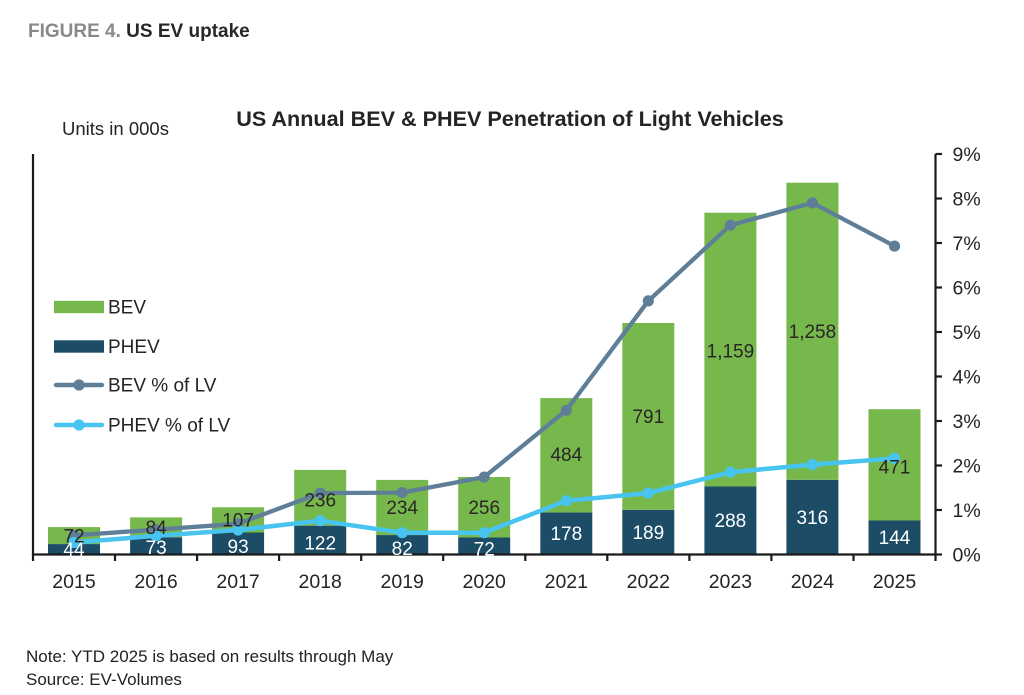  Describe the element at coordinates (967, 289) in the screenshot. I see `svg-text: 6%` at that location.